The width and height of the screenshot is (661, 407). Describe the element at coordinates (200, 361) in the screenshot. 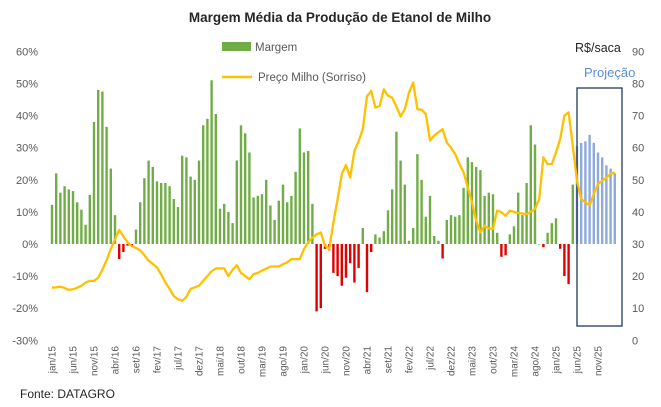

I see `x-tick-label: dez/17` at that location.